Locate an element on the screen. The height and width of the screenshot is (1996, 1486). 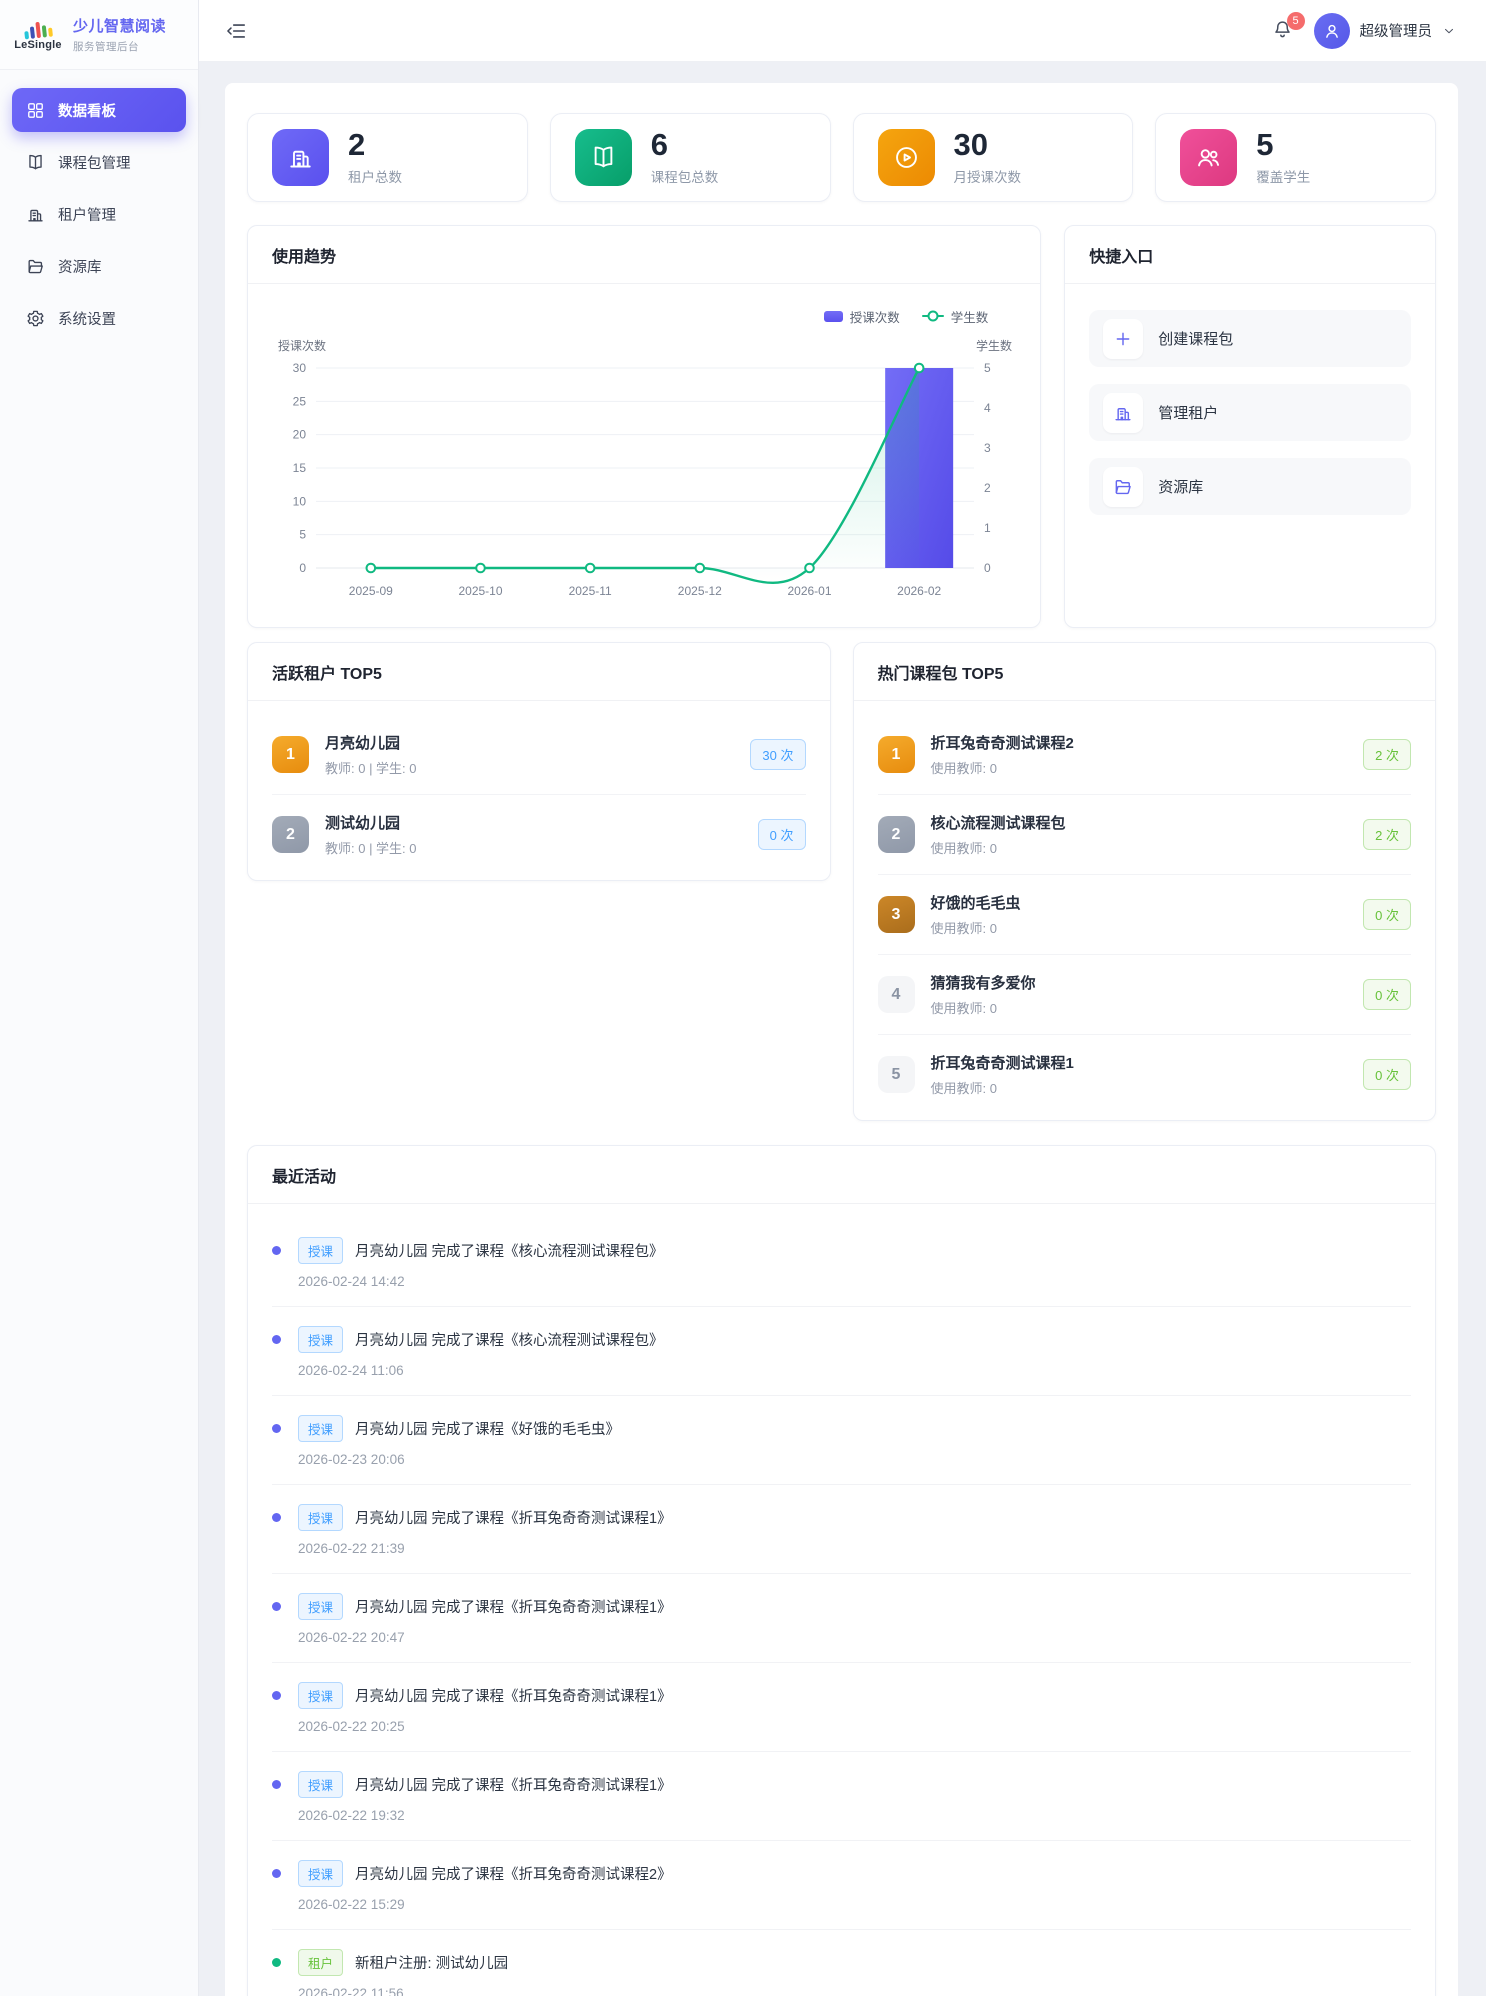
sidebar-item-label: 系统设置 is located at coordinates (87, 319).